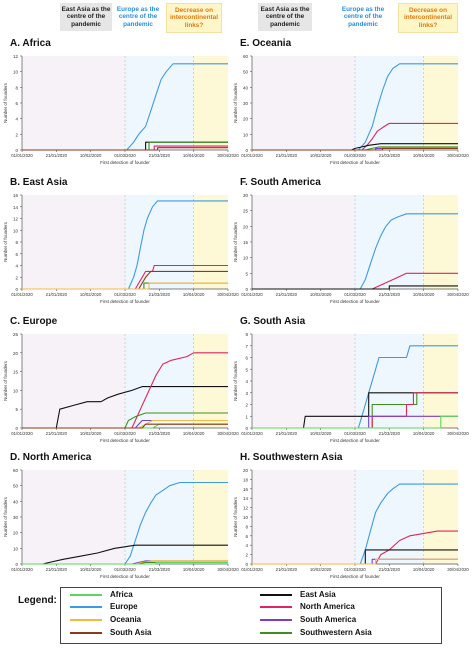 Image resolution: width=474 pixels, height=651 pixels. Describe the element at coordinates (251, 615) in the screenshot. I see `legend-box` at that location.